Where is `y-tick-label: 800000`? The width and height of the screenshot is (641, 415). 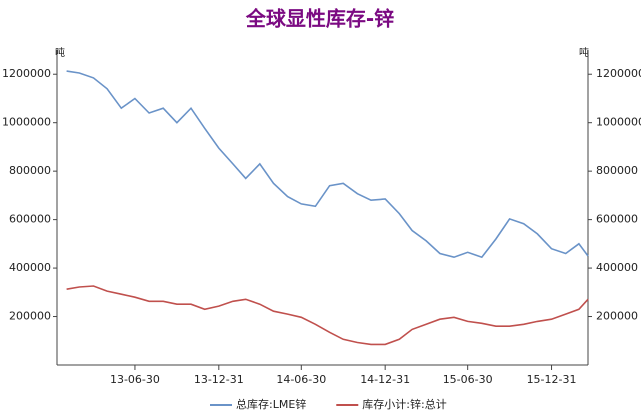
y-tick-label: 800000 is located at coordinates (30, 170).